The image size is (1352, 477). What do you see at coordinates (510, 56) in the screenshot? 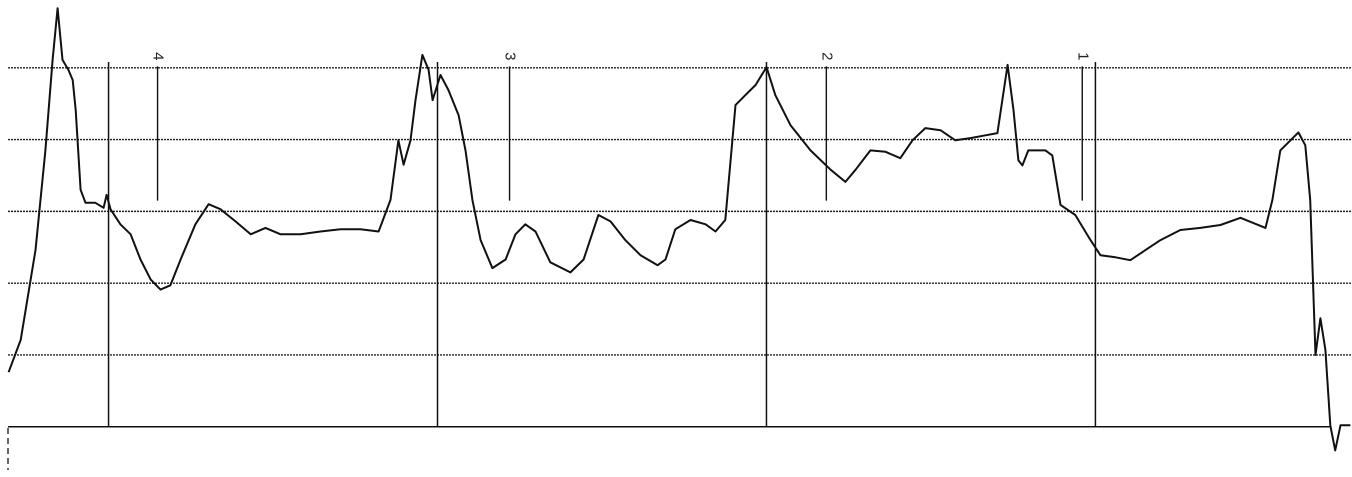
I see `marker-label: 3` at bounding box center [510, 56].